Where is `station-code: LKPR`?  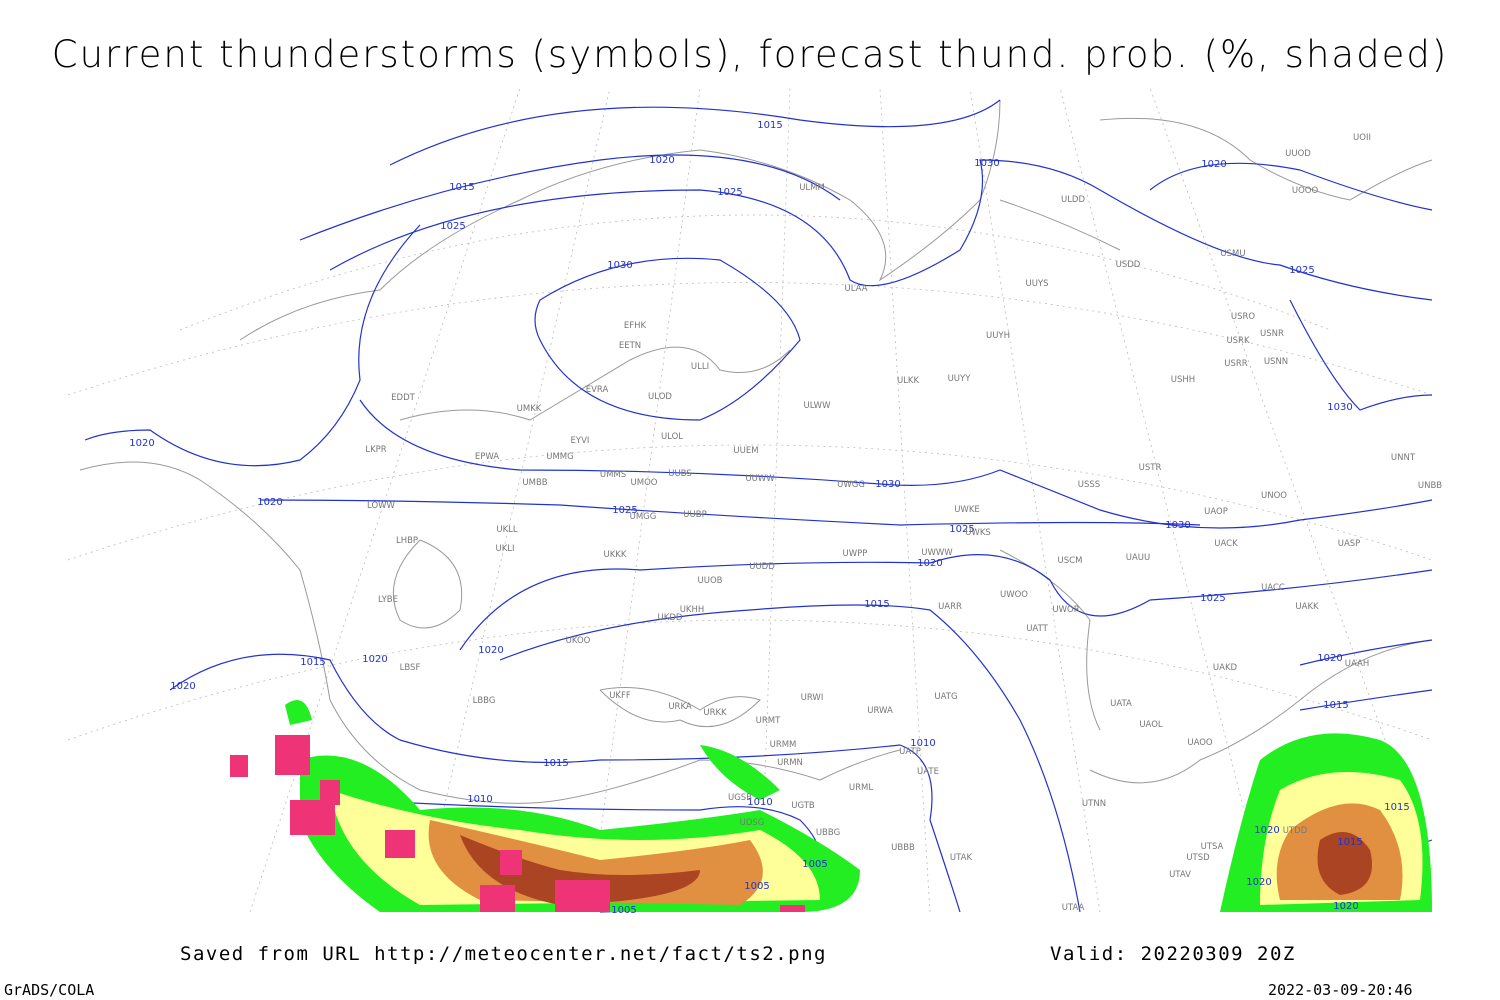 station-code: LKPR is located at coordinates (375, 450).